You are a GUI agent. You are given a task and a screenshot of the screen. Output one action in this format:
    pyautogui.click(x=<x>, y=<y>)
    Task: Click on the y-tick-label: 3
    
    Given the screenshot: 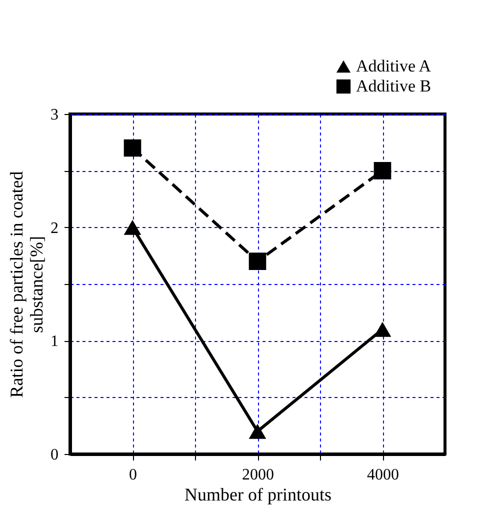 What is the action you would take?
    pyautogui.click(x=54, y=115)
    